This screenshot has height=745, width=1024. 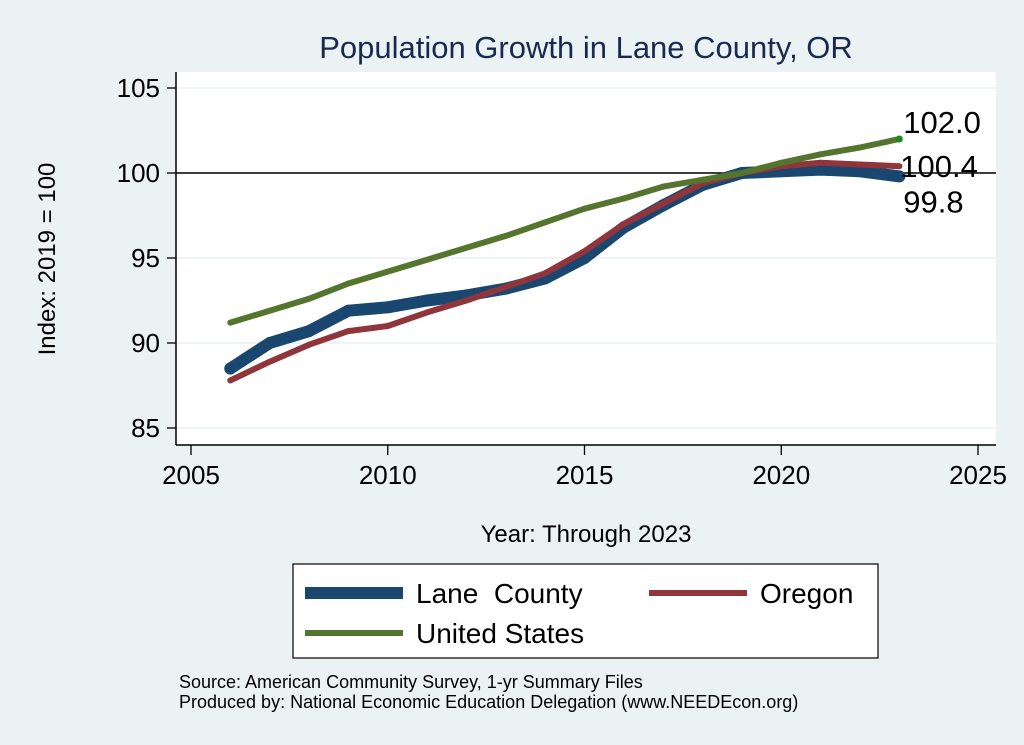 What do you see at coordinates (585, 475) in the screenshot?
I see `x-tick-label: 2015` at bounding box center [585, 475].